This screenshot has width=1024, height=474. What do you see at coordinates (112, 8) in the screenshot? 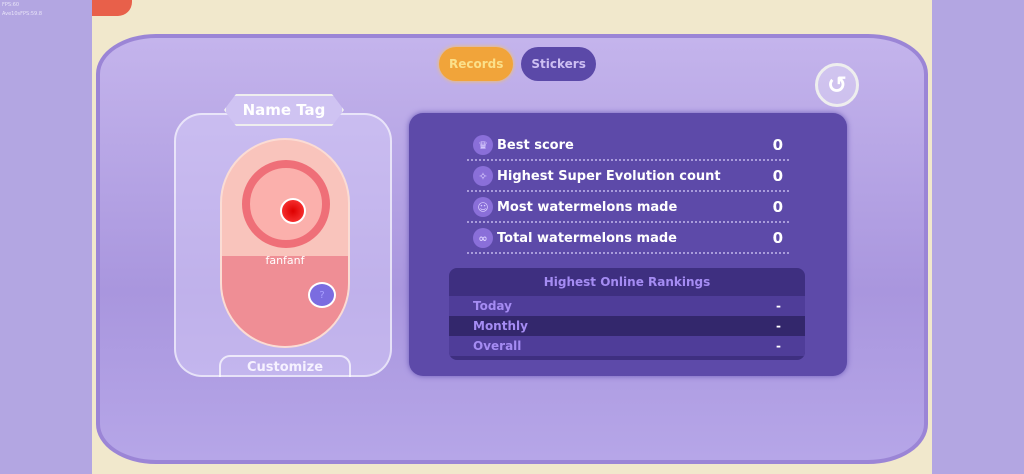
I see `game-logo` at bounding box center [112, 8].